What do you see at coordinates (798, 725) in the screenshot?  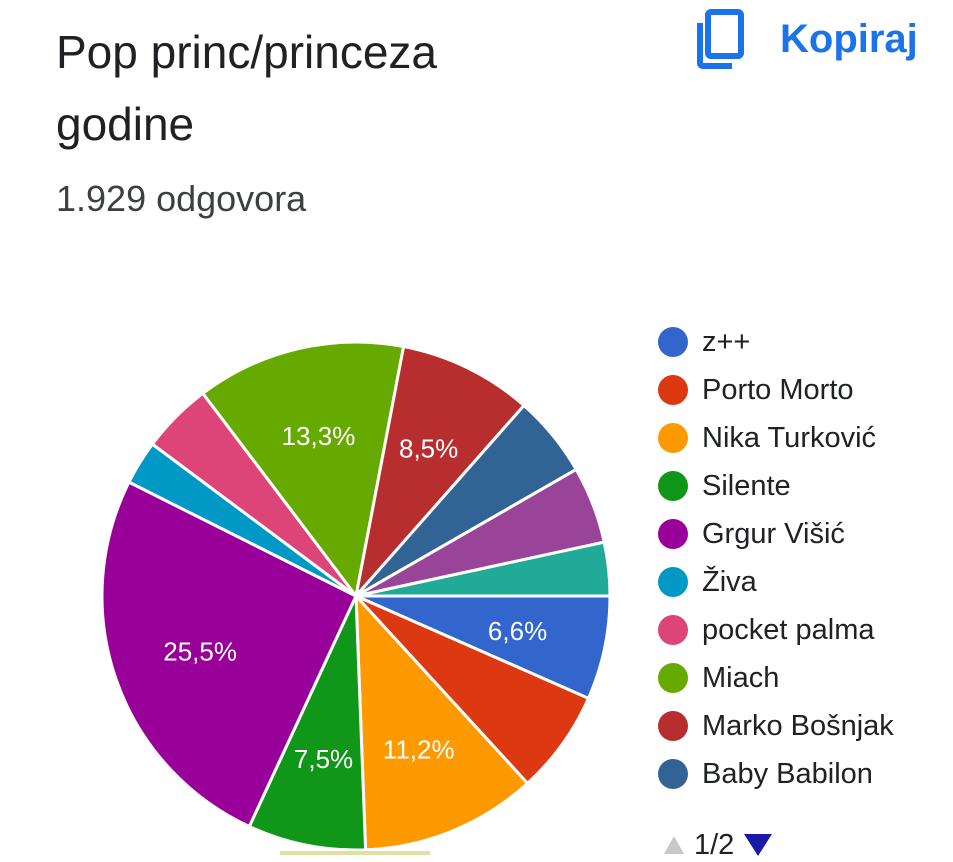 I see `legend-label: Marko Bošnjak` at bounding box center [798, 725].